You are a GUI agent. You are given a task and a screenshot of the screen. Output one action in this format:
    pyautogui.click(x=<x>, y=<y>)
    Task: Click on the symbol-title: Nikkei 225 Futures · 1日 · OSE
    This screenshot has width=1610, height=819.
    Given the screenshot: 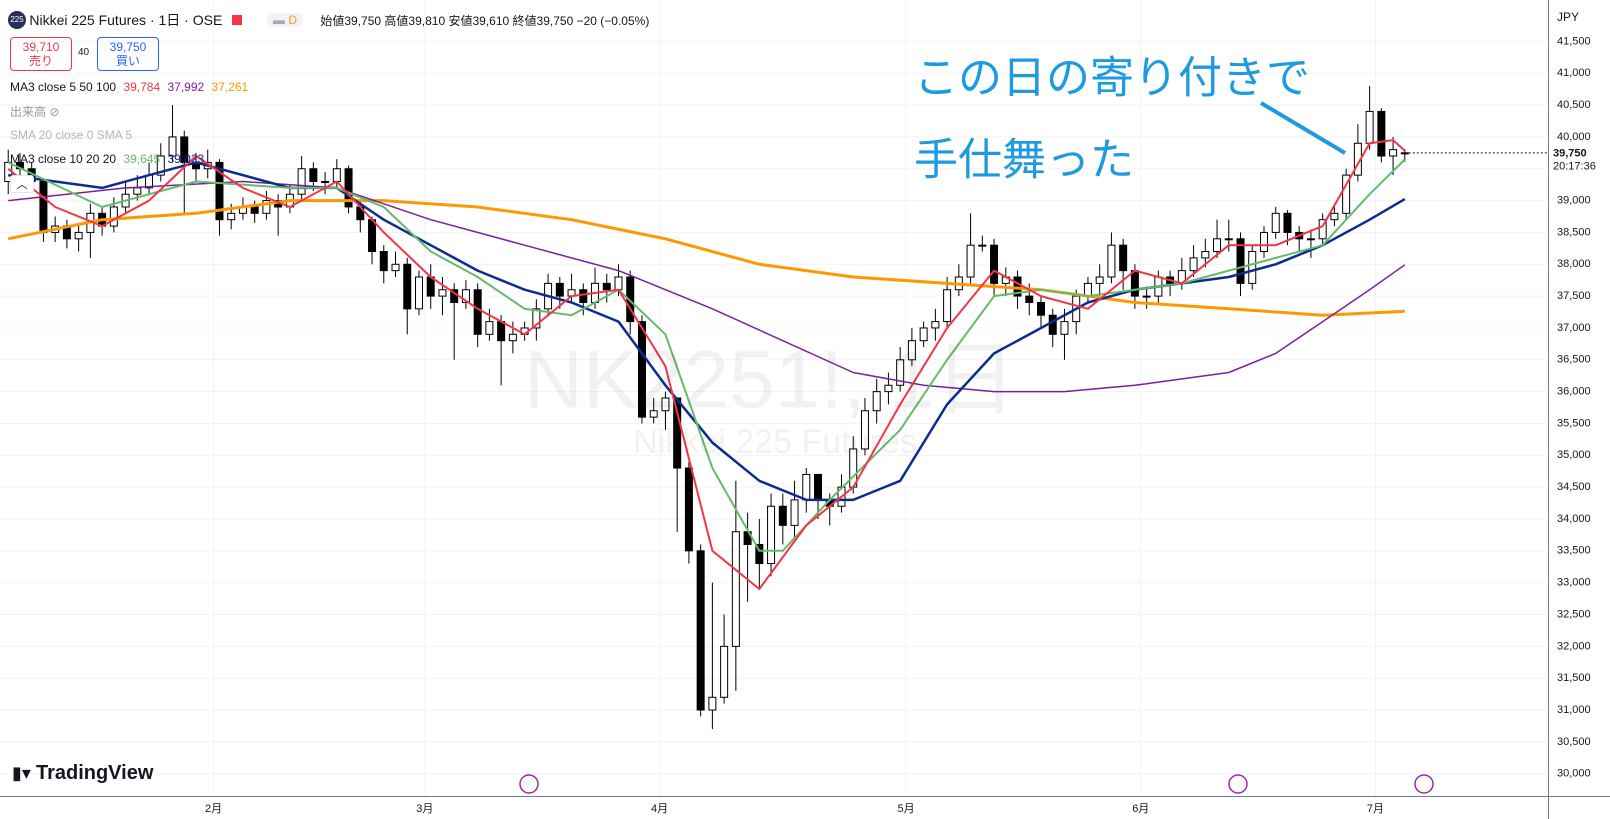 What is the action you would take?
    pyautogui.click(x=126, y=20)
    